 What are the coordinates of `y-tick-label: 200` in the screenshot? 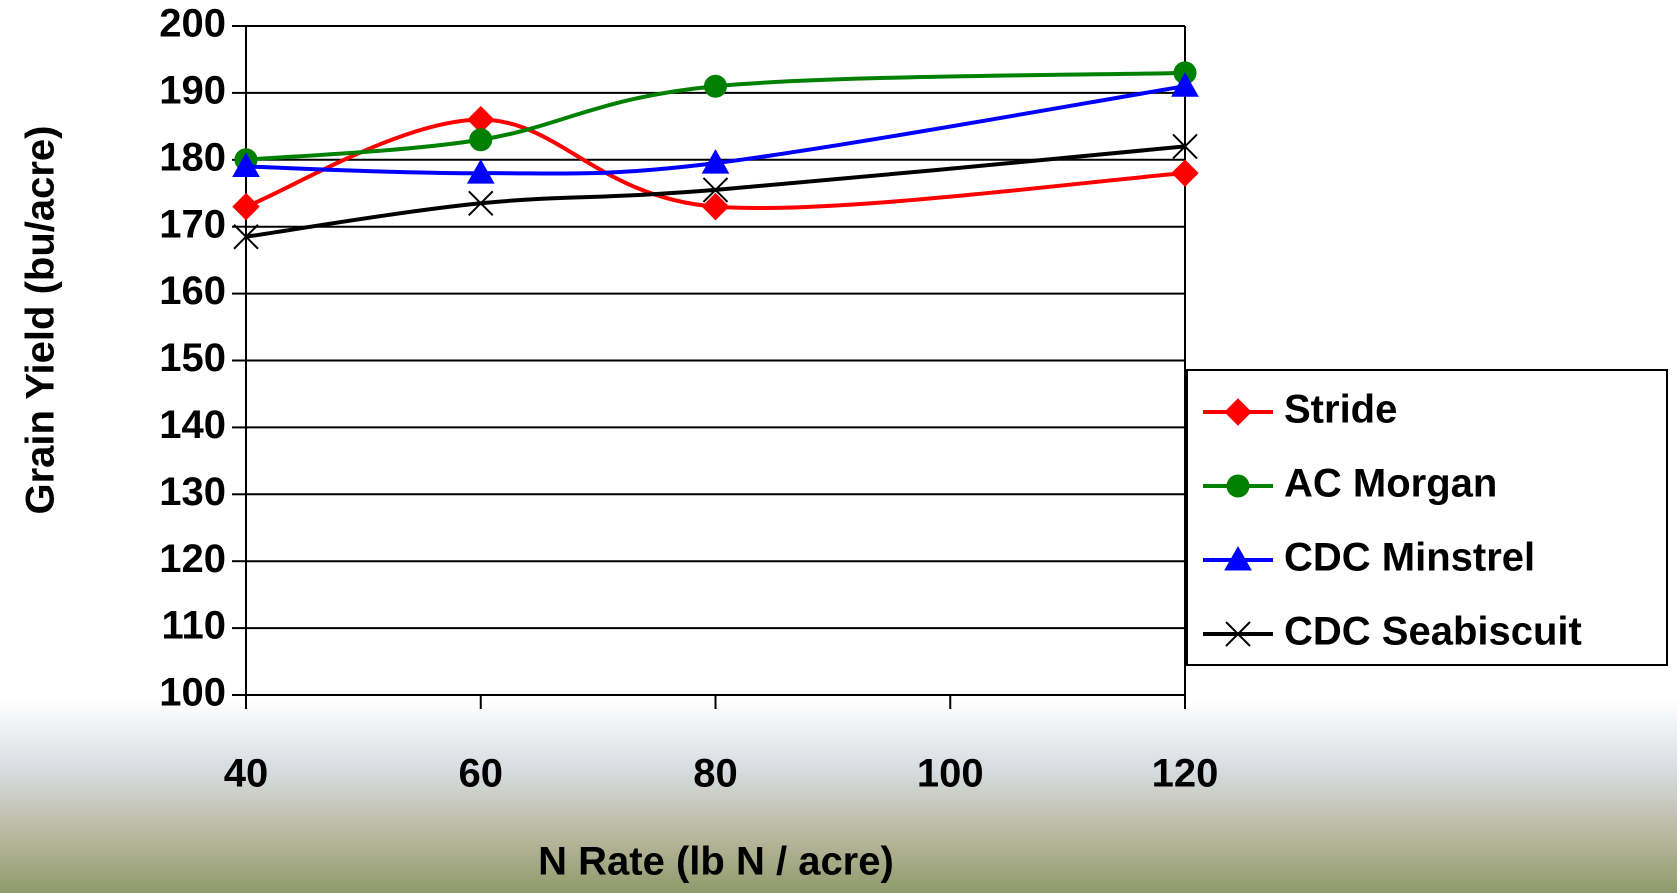 It's located at (192, 24).